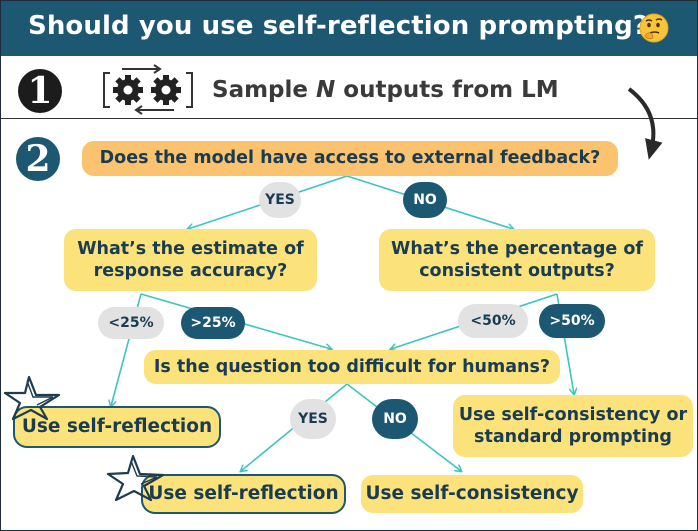  Describe the element at coordinates (243, 494) in the screenshot. I see `node-use-self-reflection-bottom: Use self-reflection` at that location.